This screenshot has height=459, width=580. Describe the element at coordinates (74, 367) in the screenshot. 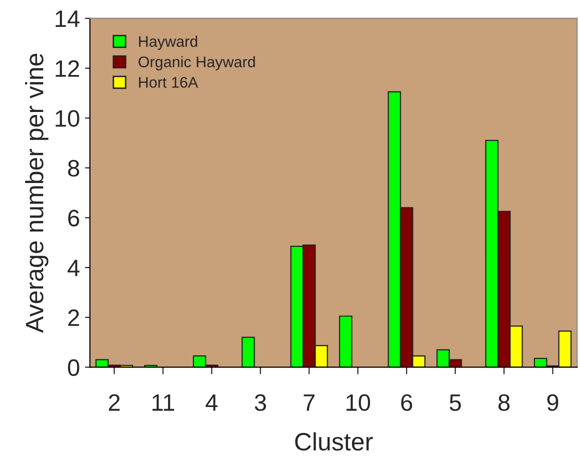

I see `y-tick-label: 0` at that location.